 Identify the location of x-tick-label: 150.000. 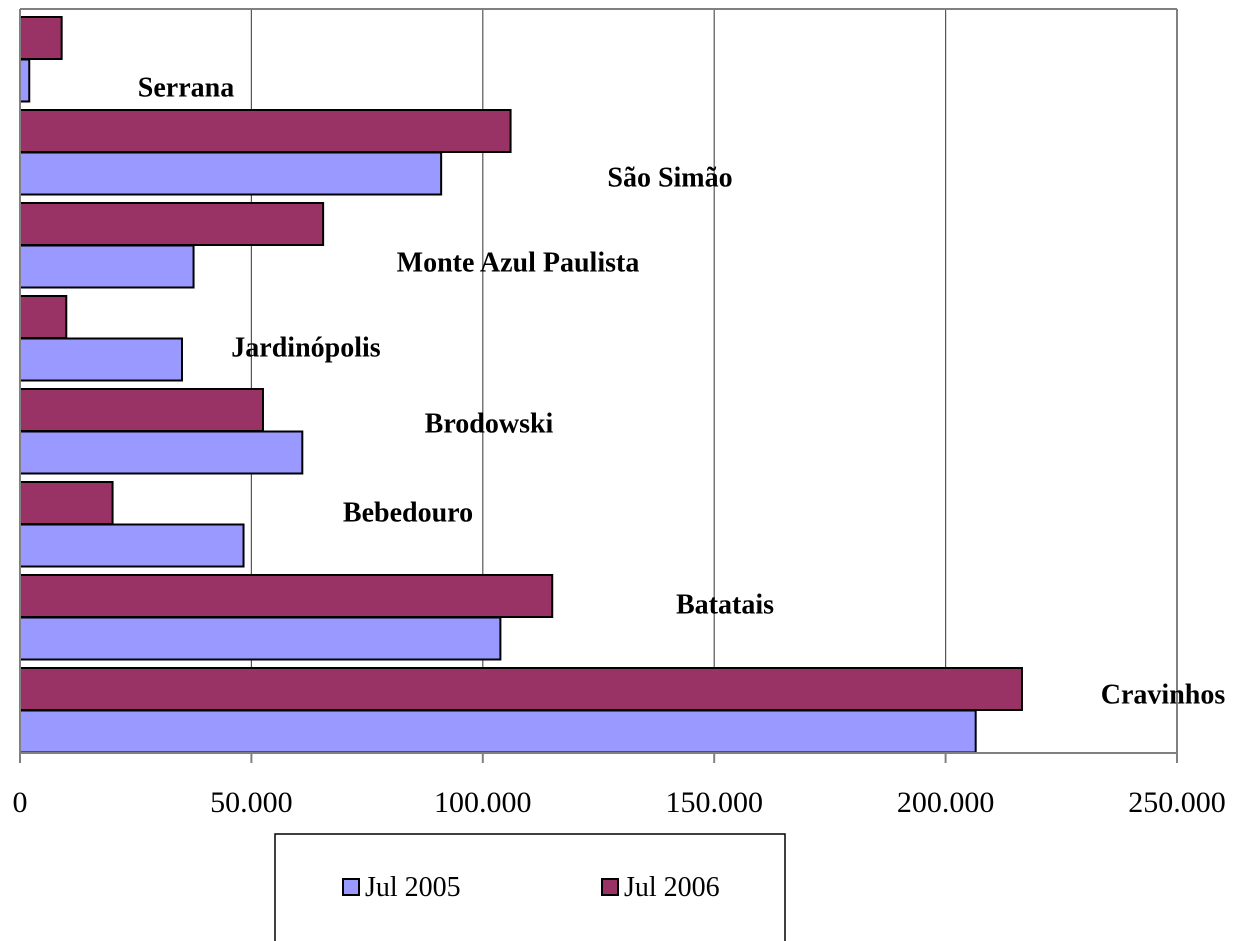
(714, 802).